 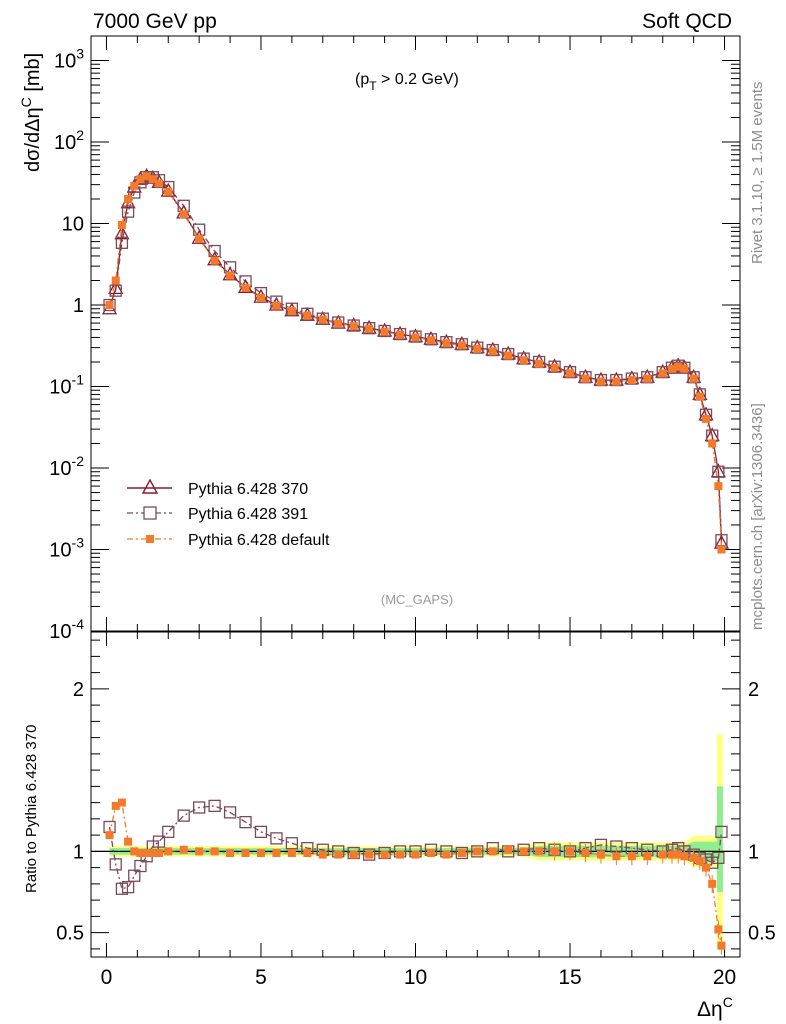 What do you see at coordinates (569, 977) in the screenshot?
I see `x-tick-label-15: 15` at bounding box center [569, 977].